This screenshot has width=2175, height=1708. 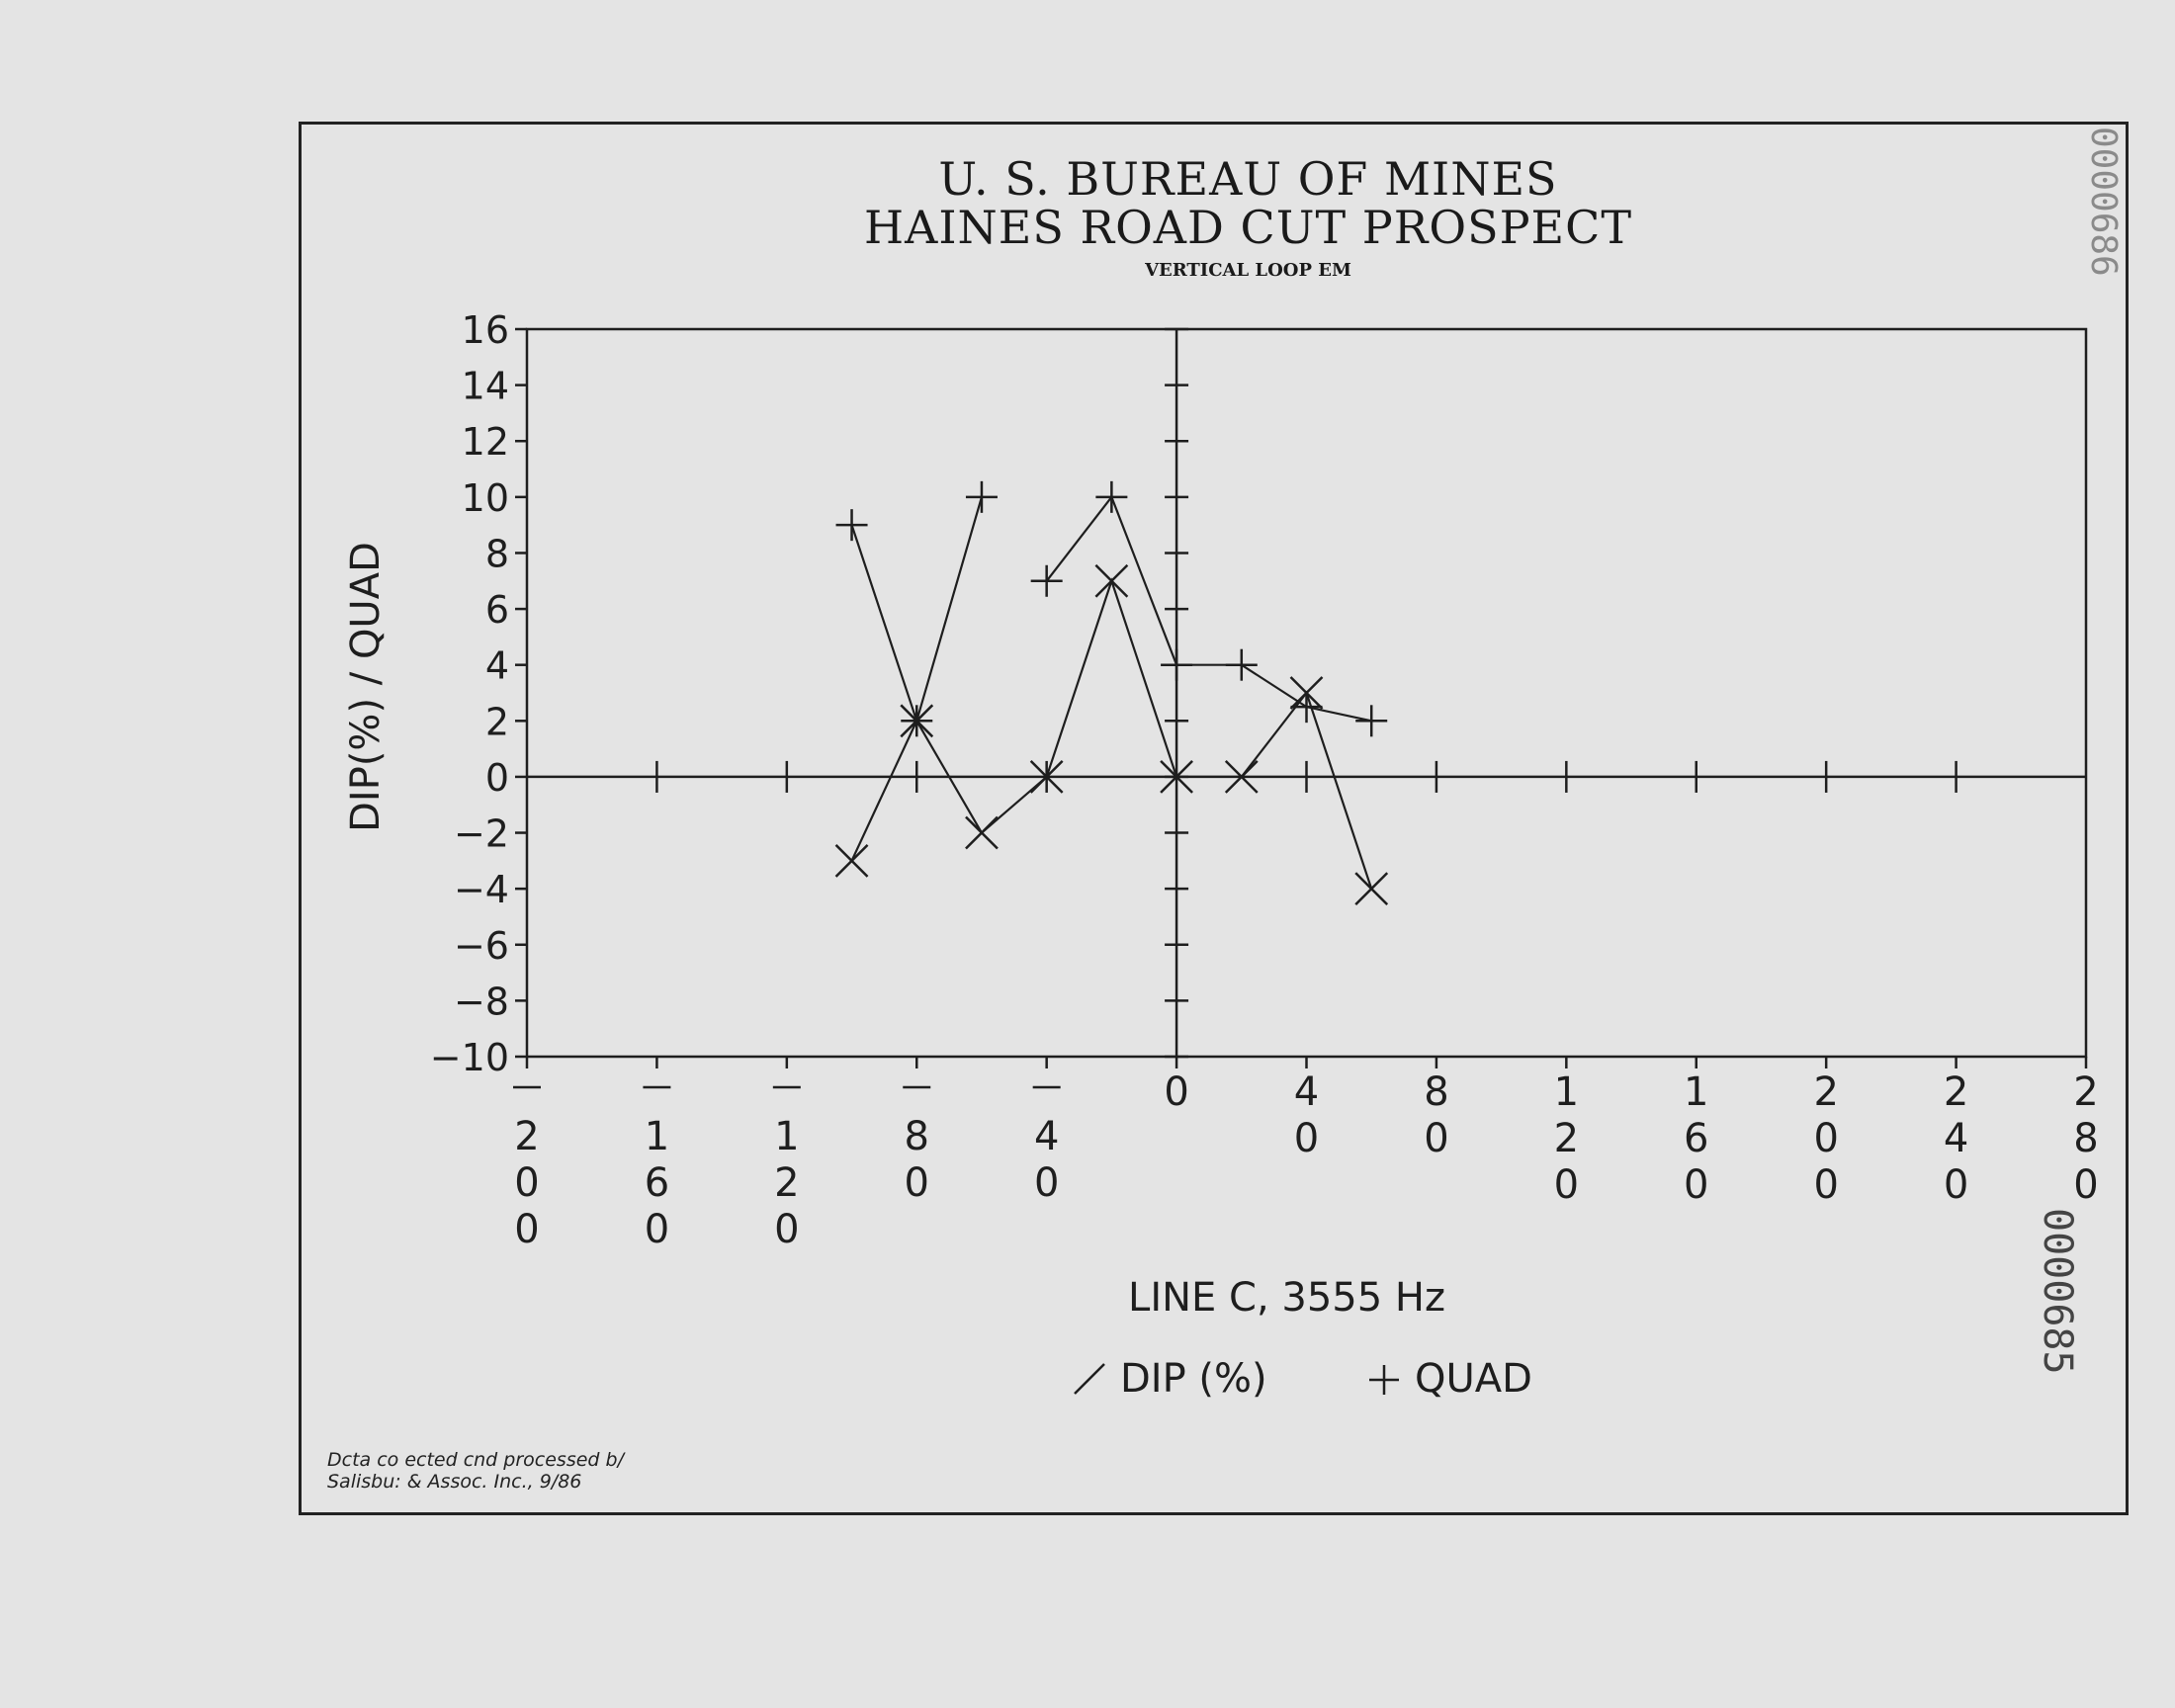 I want to click on document-stamp-number: 0000685, so click(x=2058, y=1291).